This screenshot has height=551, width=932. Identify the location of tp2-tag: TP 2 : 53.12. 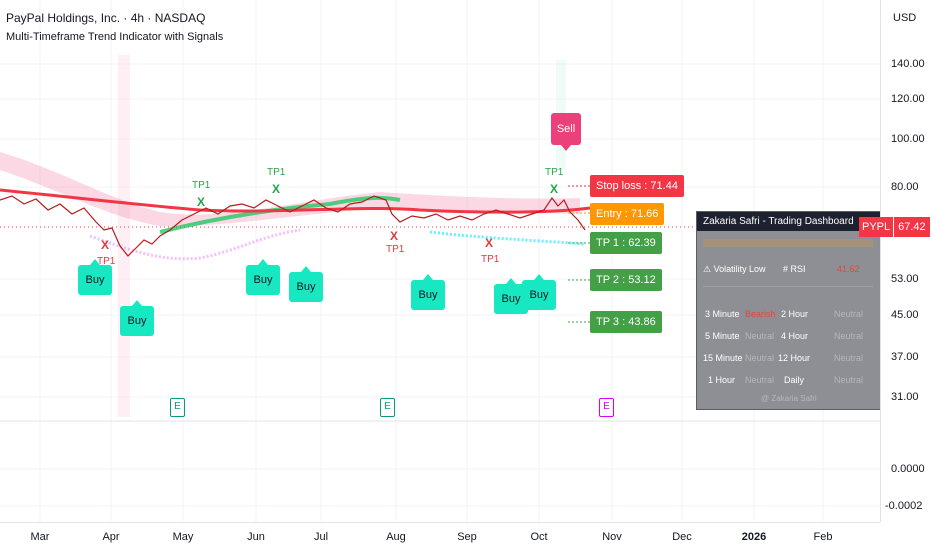
(626, 280).